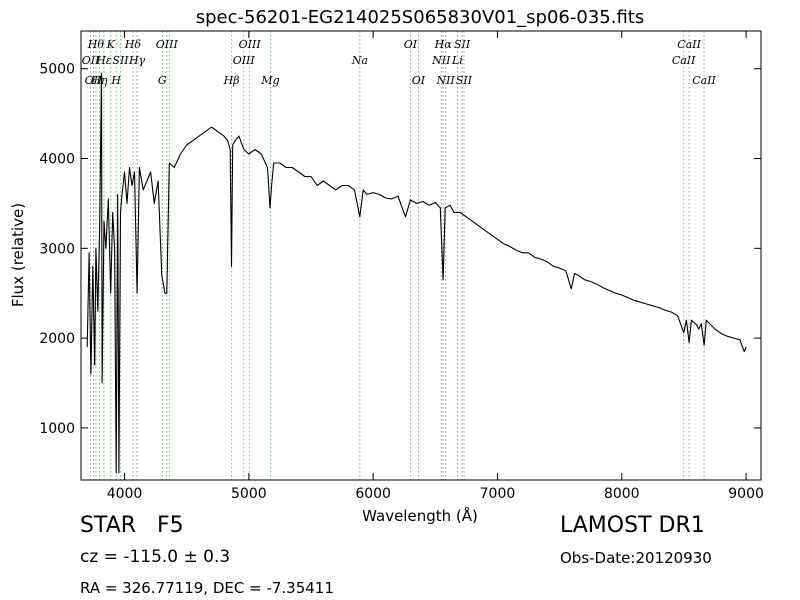 This screenshot has width=800, height=600. I want to click on y-tick-label: 5000, so click(57, 70).